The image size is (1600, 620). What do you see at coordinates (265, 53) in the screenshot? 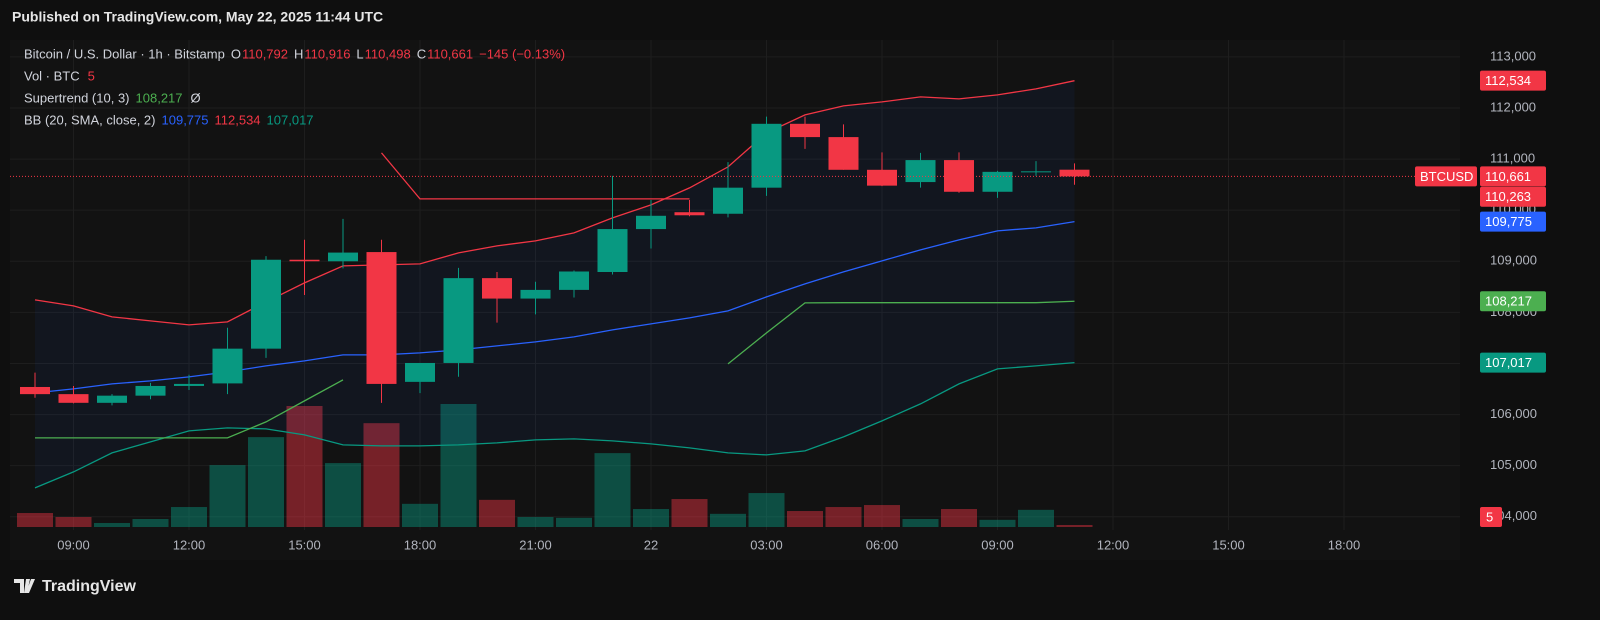
I see `legend-value: 110,792` at bounding box center [265, 53].